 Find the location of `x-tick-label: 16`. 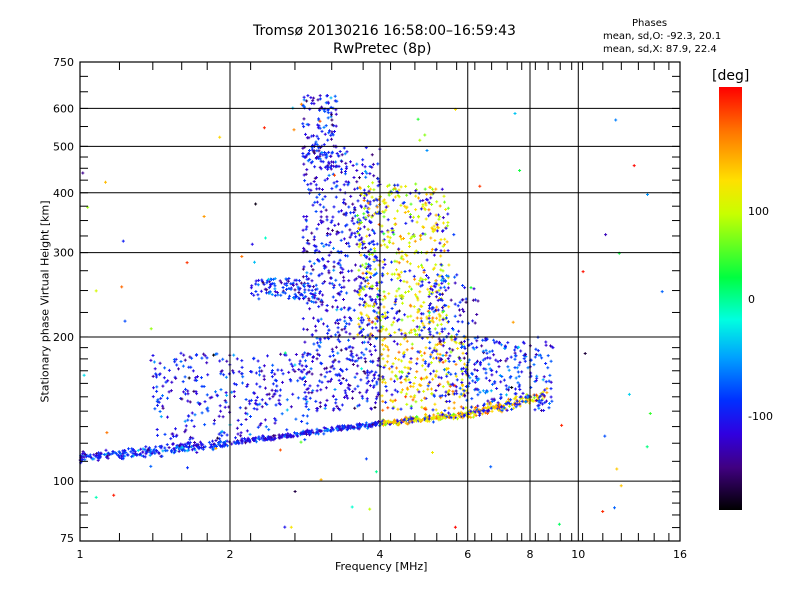

x-tick-label: 16 is located at coordinates (680, 554).